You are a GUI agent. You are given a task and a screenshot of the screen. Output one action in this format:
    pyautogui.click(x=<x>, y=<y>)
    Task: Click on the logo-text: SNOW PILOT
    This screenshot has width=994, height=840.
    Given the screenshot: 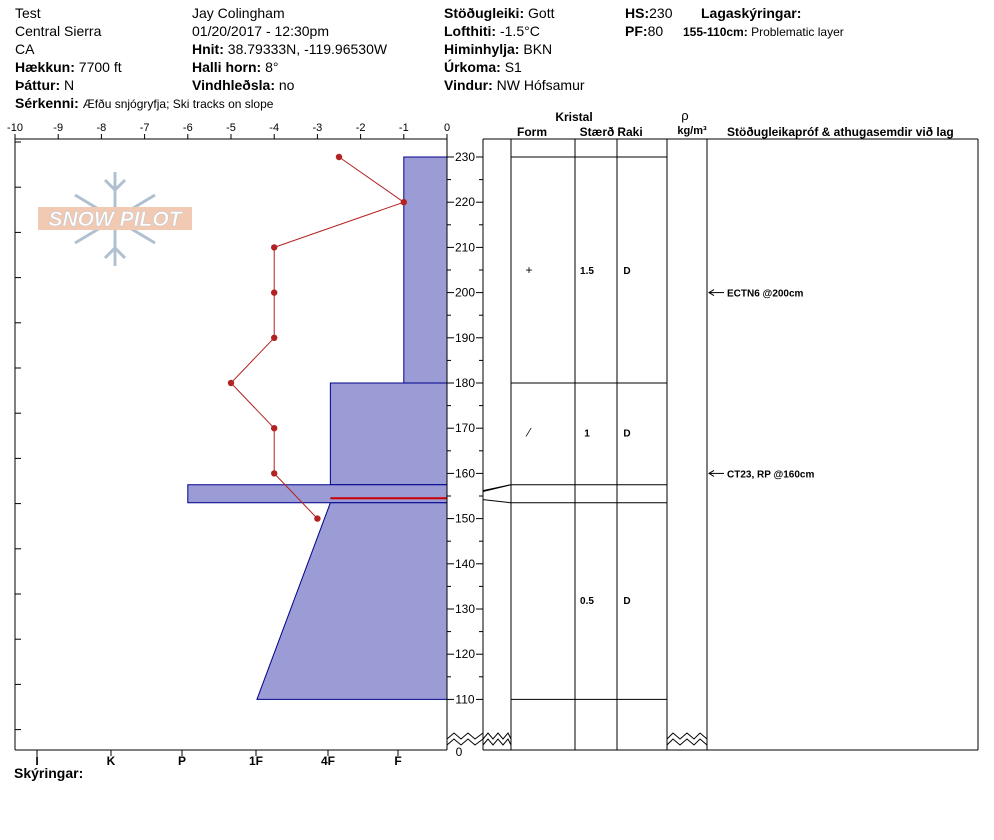 What is the action you would take?
    pyautogui.click(x=116, y=219)
    